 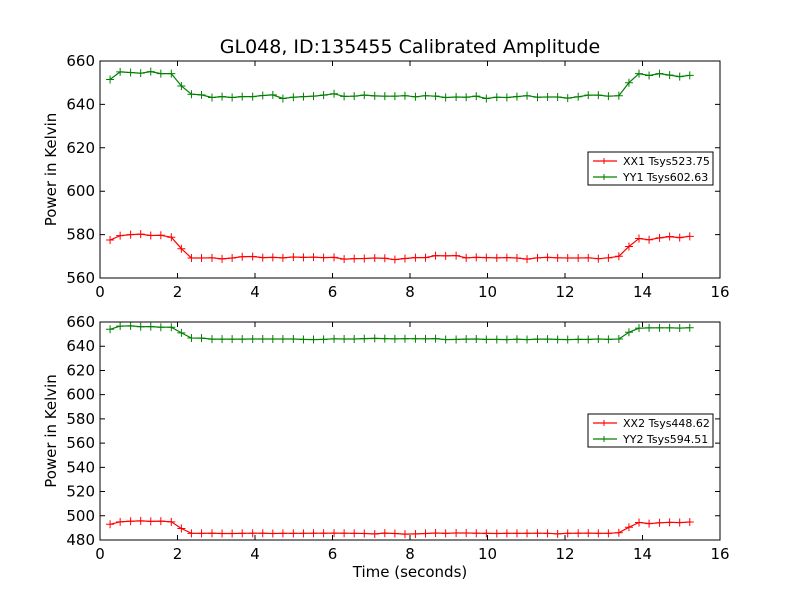 What do you see at coordinates (333, 554) in the screenshot?
I see `x-tick-label-1-3: 6` at bounding box center [333, 554].